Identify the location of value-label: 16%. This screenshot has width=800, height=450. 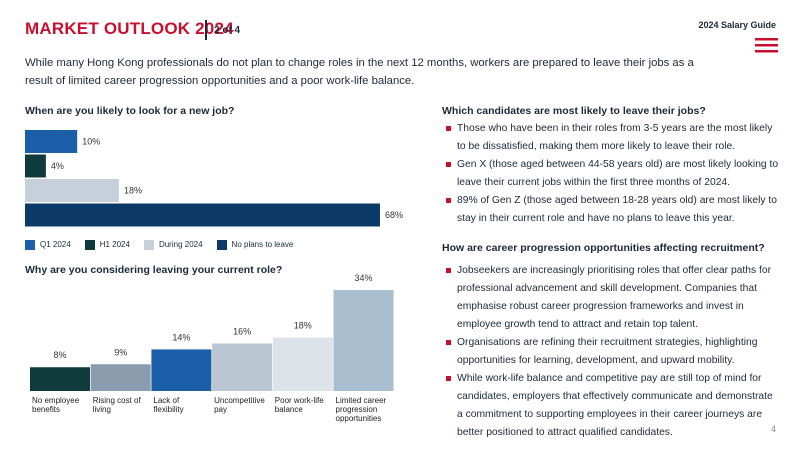
(242, 331).